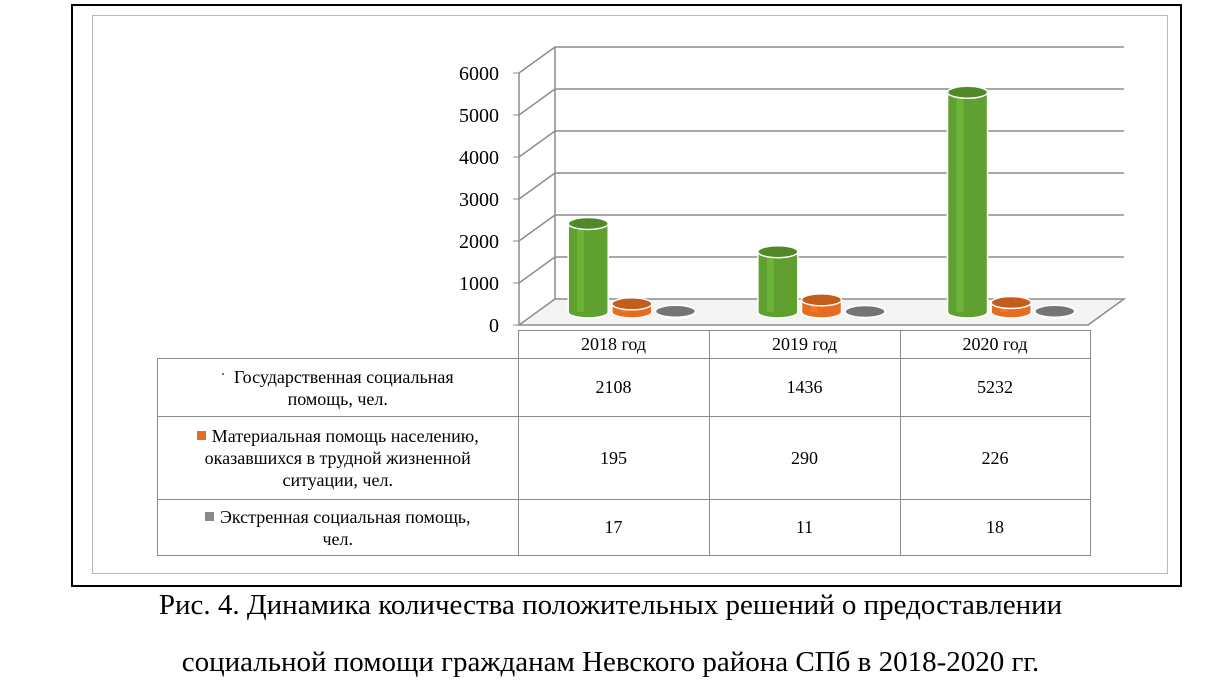 The width and height of the screenshot is (1221, 687). What do you see at coordinates (821, 202) in the screenshot?
I see `chart-bars` at bounding box center [821, 202].